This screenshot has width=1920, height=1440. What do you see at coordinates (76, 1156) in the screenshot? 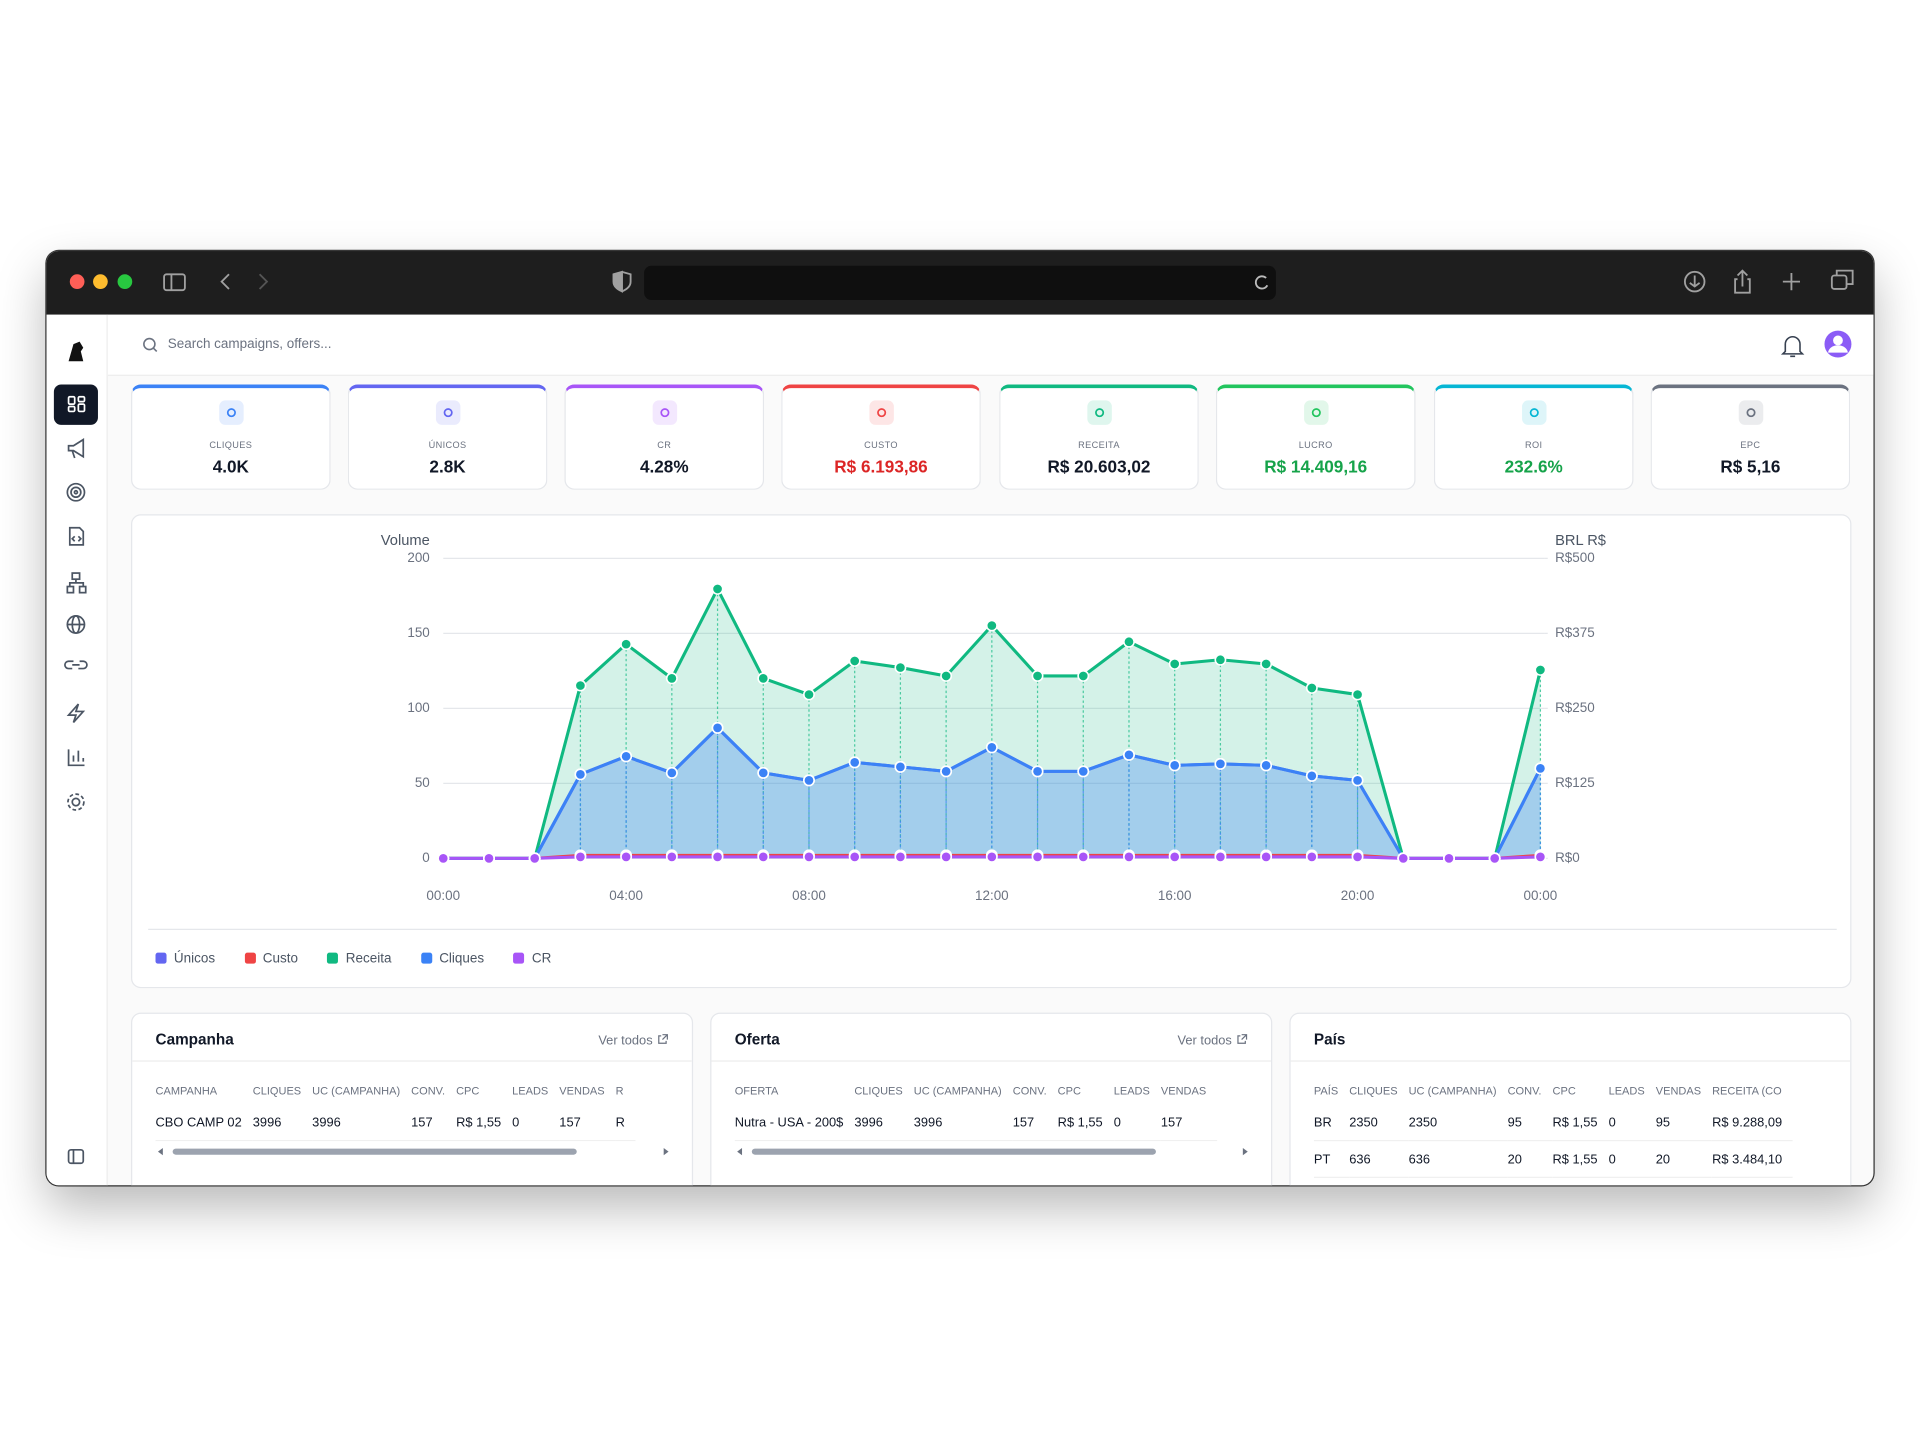
I see `collapse-sidebar` at bounding box center [76, 1156].